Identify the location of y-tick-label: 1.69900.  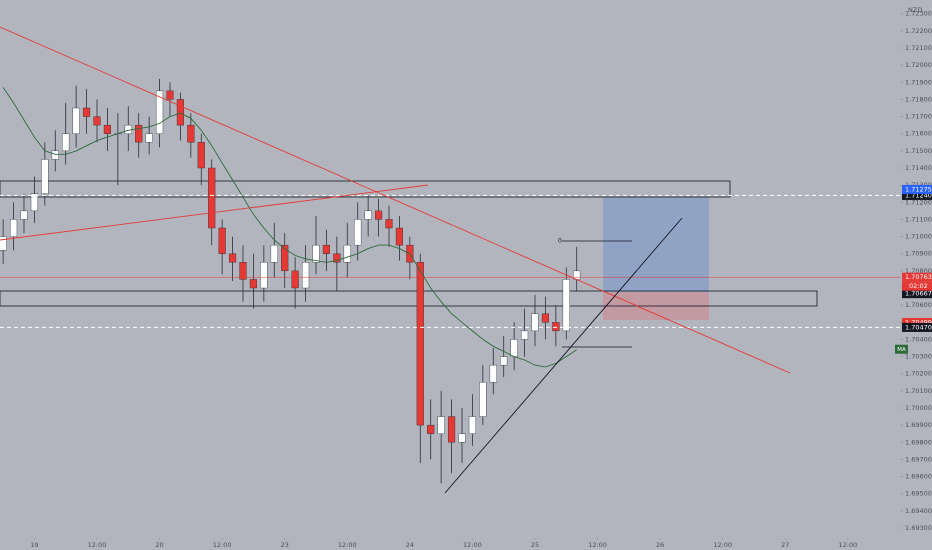
(918, 425).